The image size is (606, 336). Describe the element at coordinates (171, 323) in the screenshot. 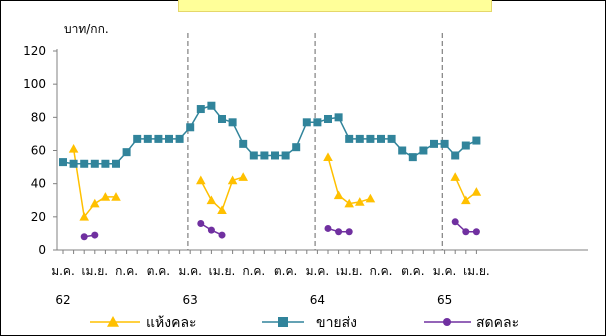

I see `legend-label: แห้งคละ` at that location.